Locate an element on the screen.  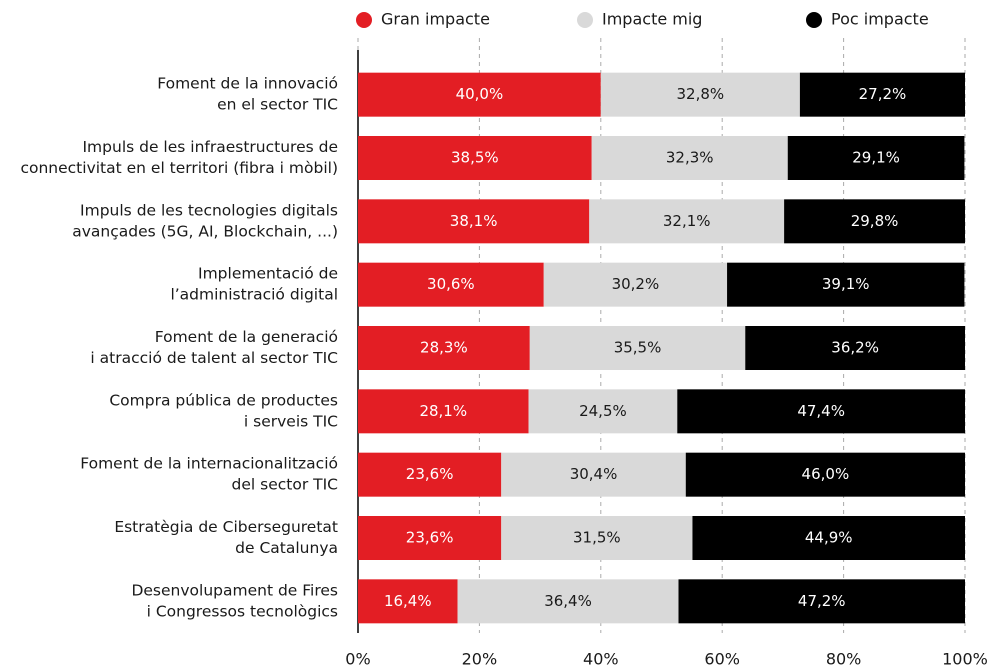
value-label: 24,5% is located at coordinates (603, 411).